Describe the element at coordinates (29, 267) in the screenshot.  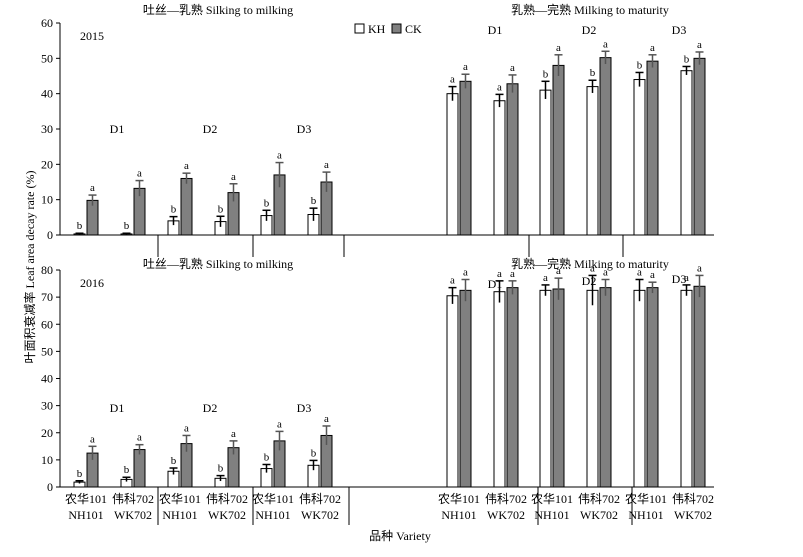
I see `y-axis-label: 叶面积衰减率 Leaf area decay rate (%)` at that location.